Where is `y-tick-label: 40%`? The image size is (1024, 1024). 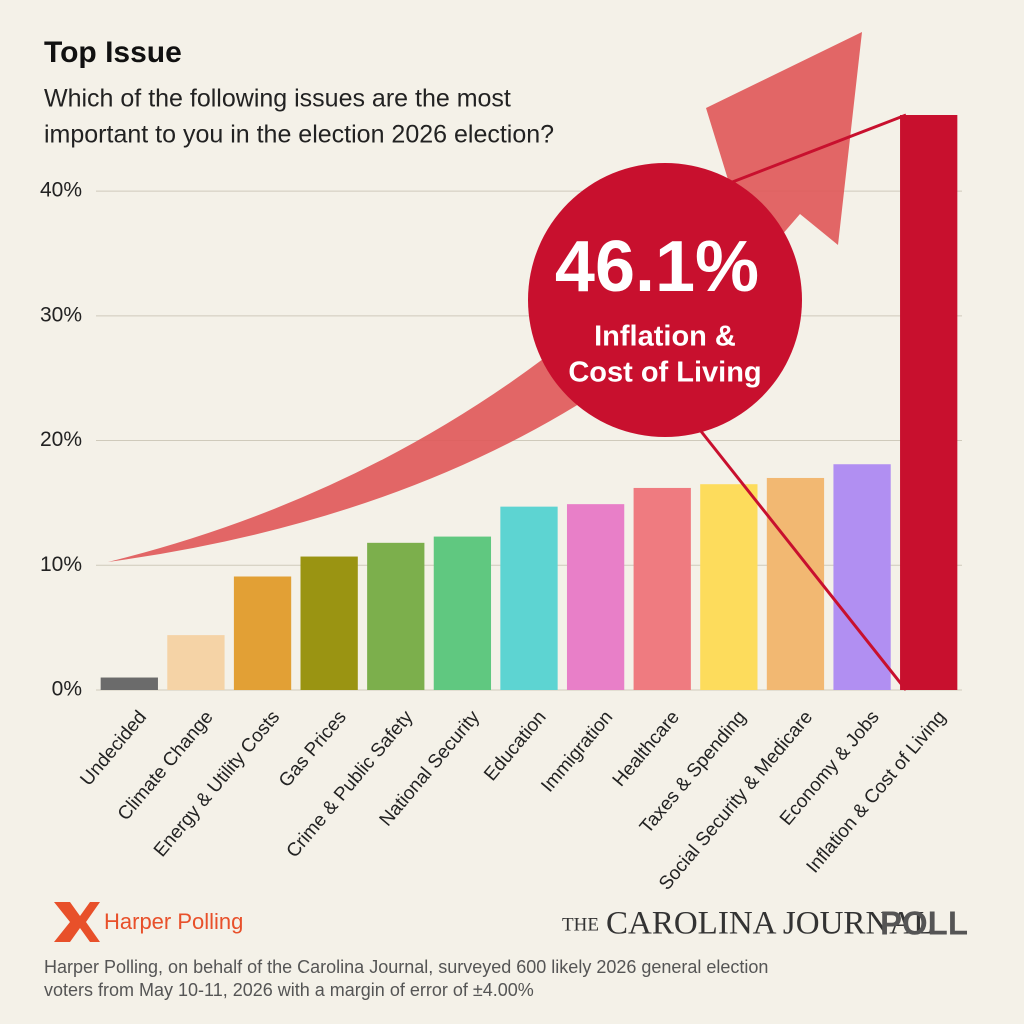 y-tick-label: 40% is located at coordinates (61, 190).